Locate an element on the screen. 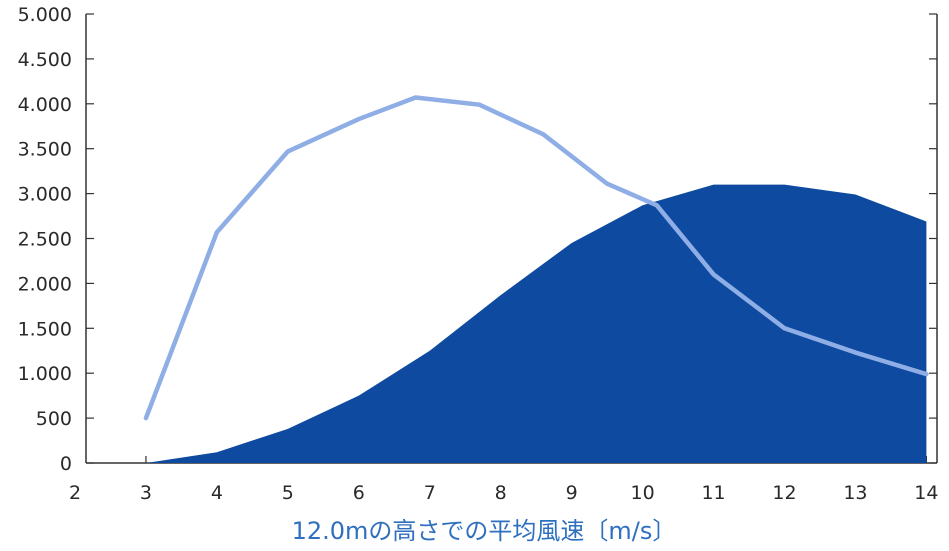 Image resolution: width=949 pixels, height=551 pixels. y-tick-label: 4.000 is located at coordinates (45, 105).